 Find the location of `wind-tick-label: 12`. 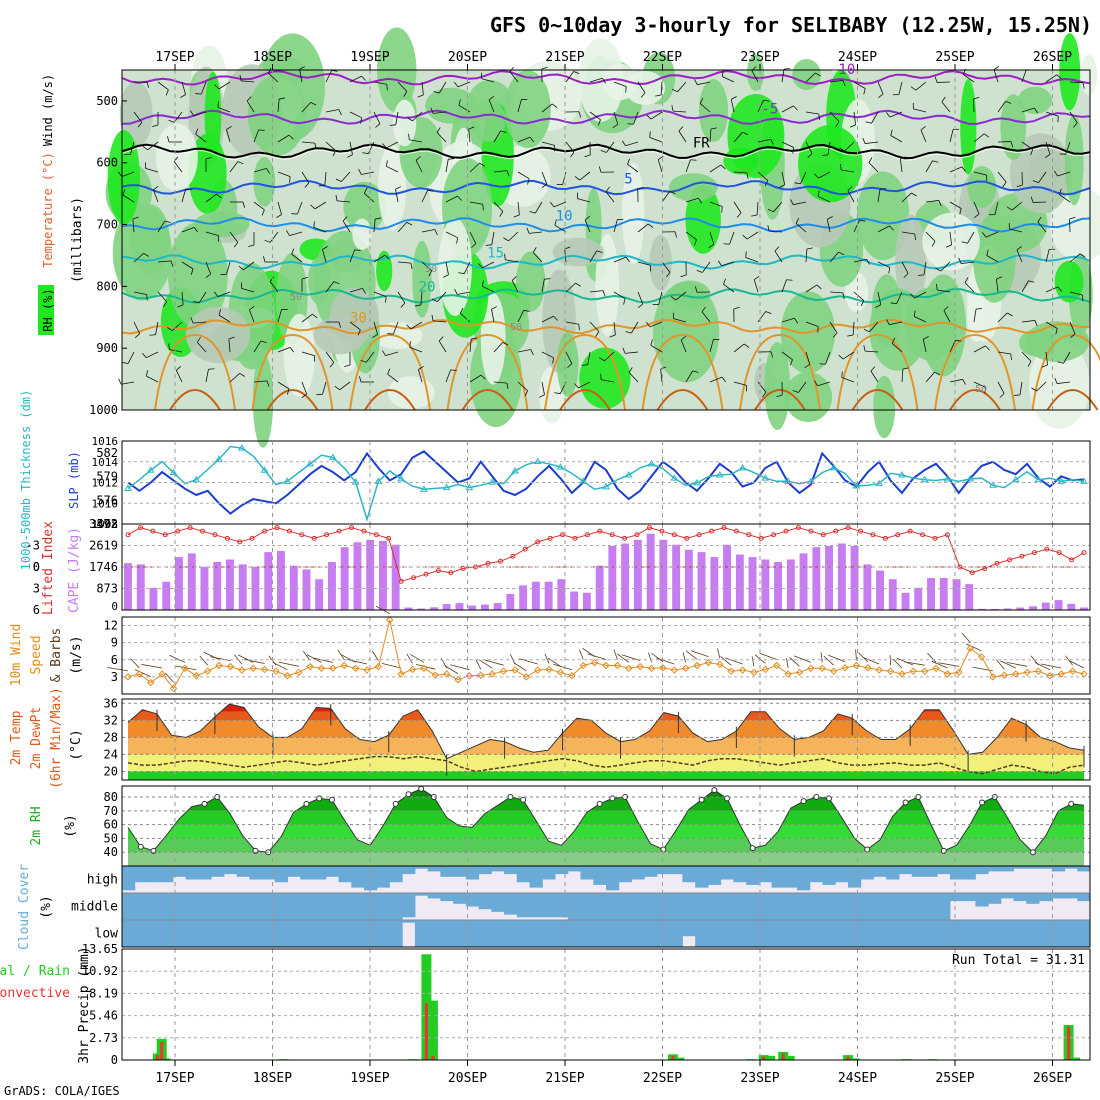

wind-tick-label: 12 is located at coordinates (111, 626).